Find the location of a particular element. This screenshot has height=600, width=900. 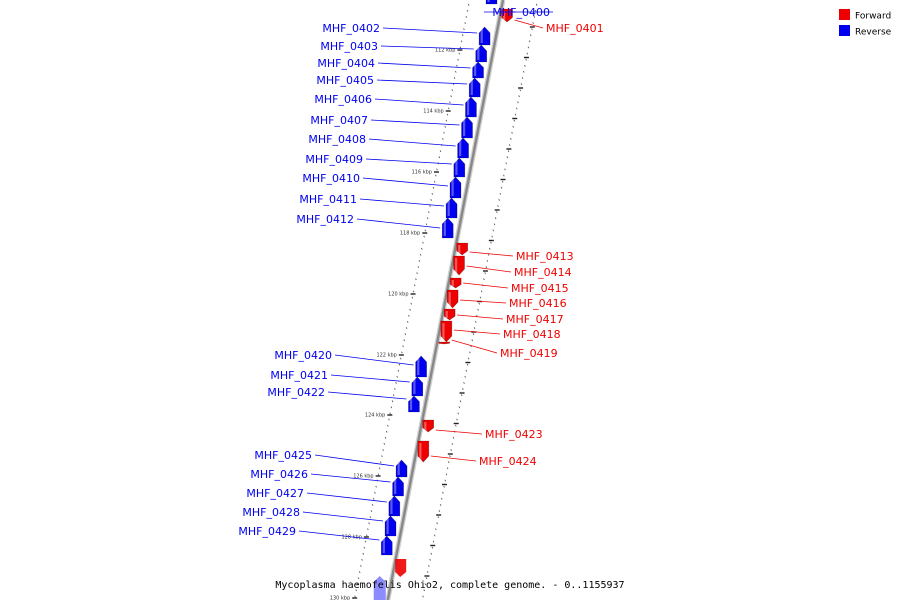

MHF_0423-label: MHF_0423 is located at coordinates (514, 434).